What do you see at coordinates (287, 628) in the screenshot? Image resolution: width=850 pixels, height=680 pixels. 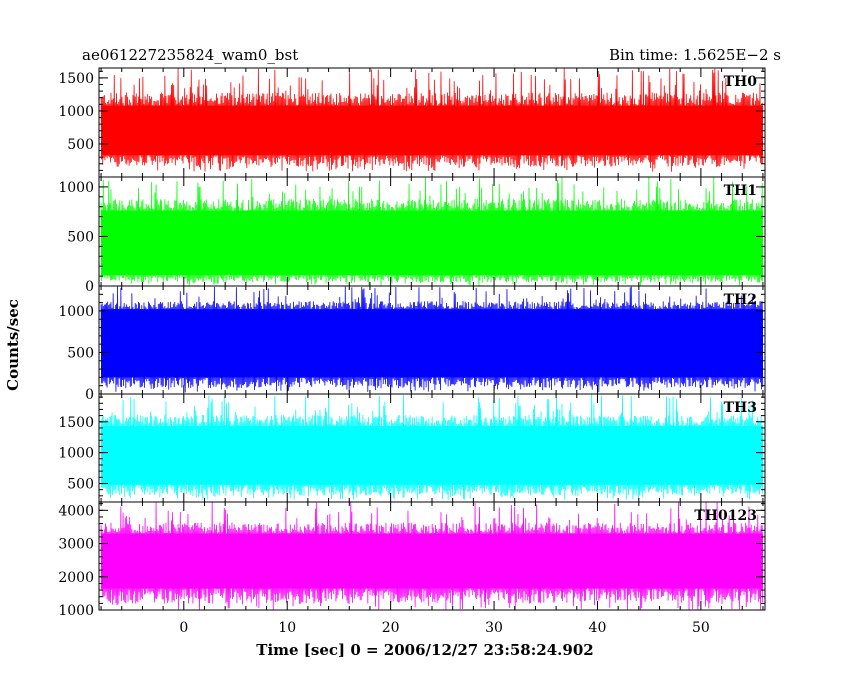 I see `x-tick-label: 10` at bounding box center [287, 628].